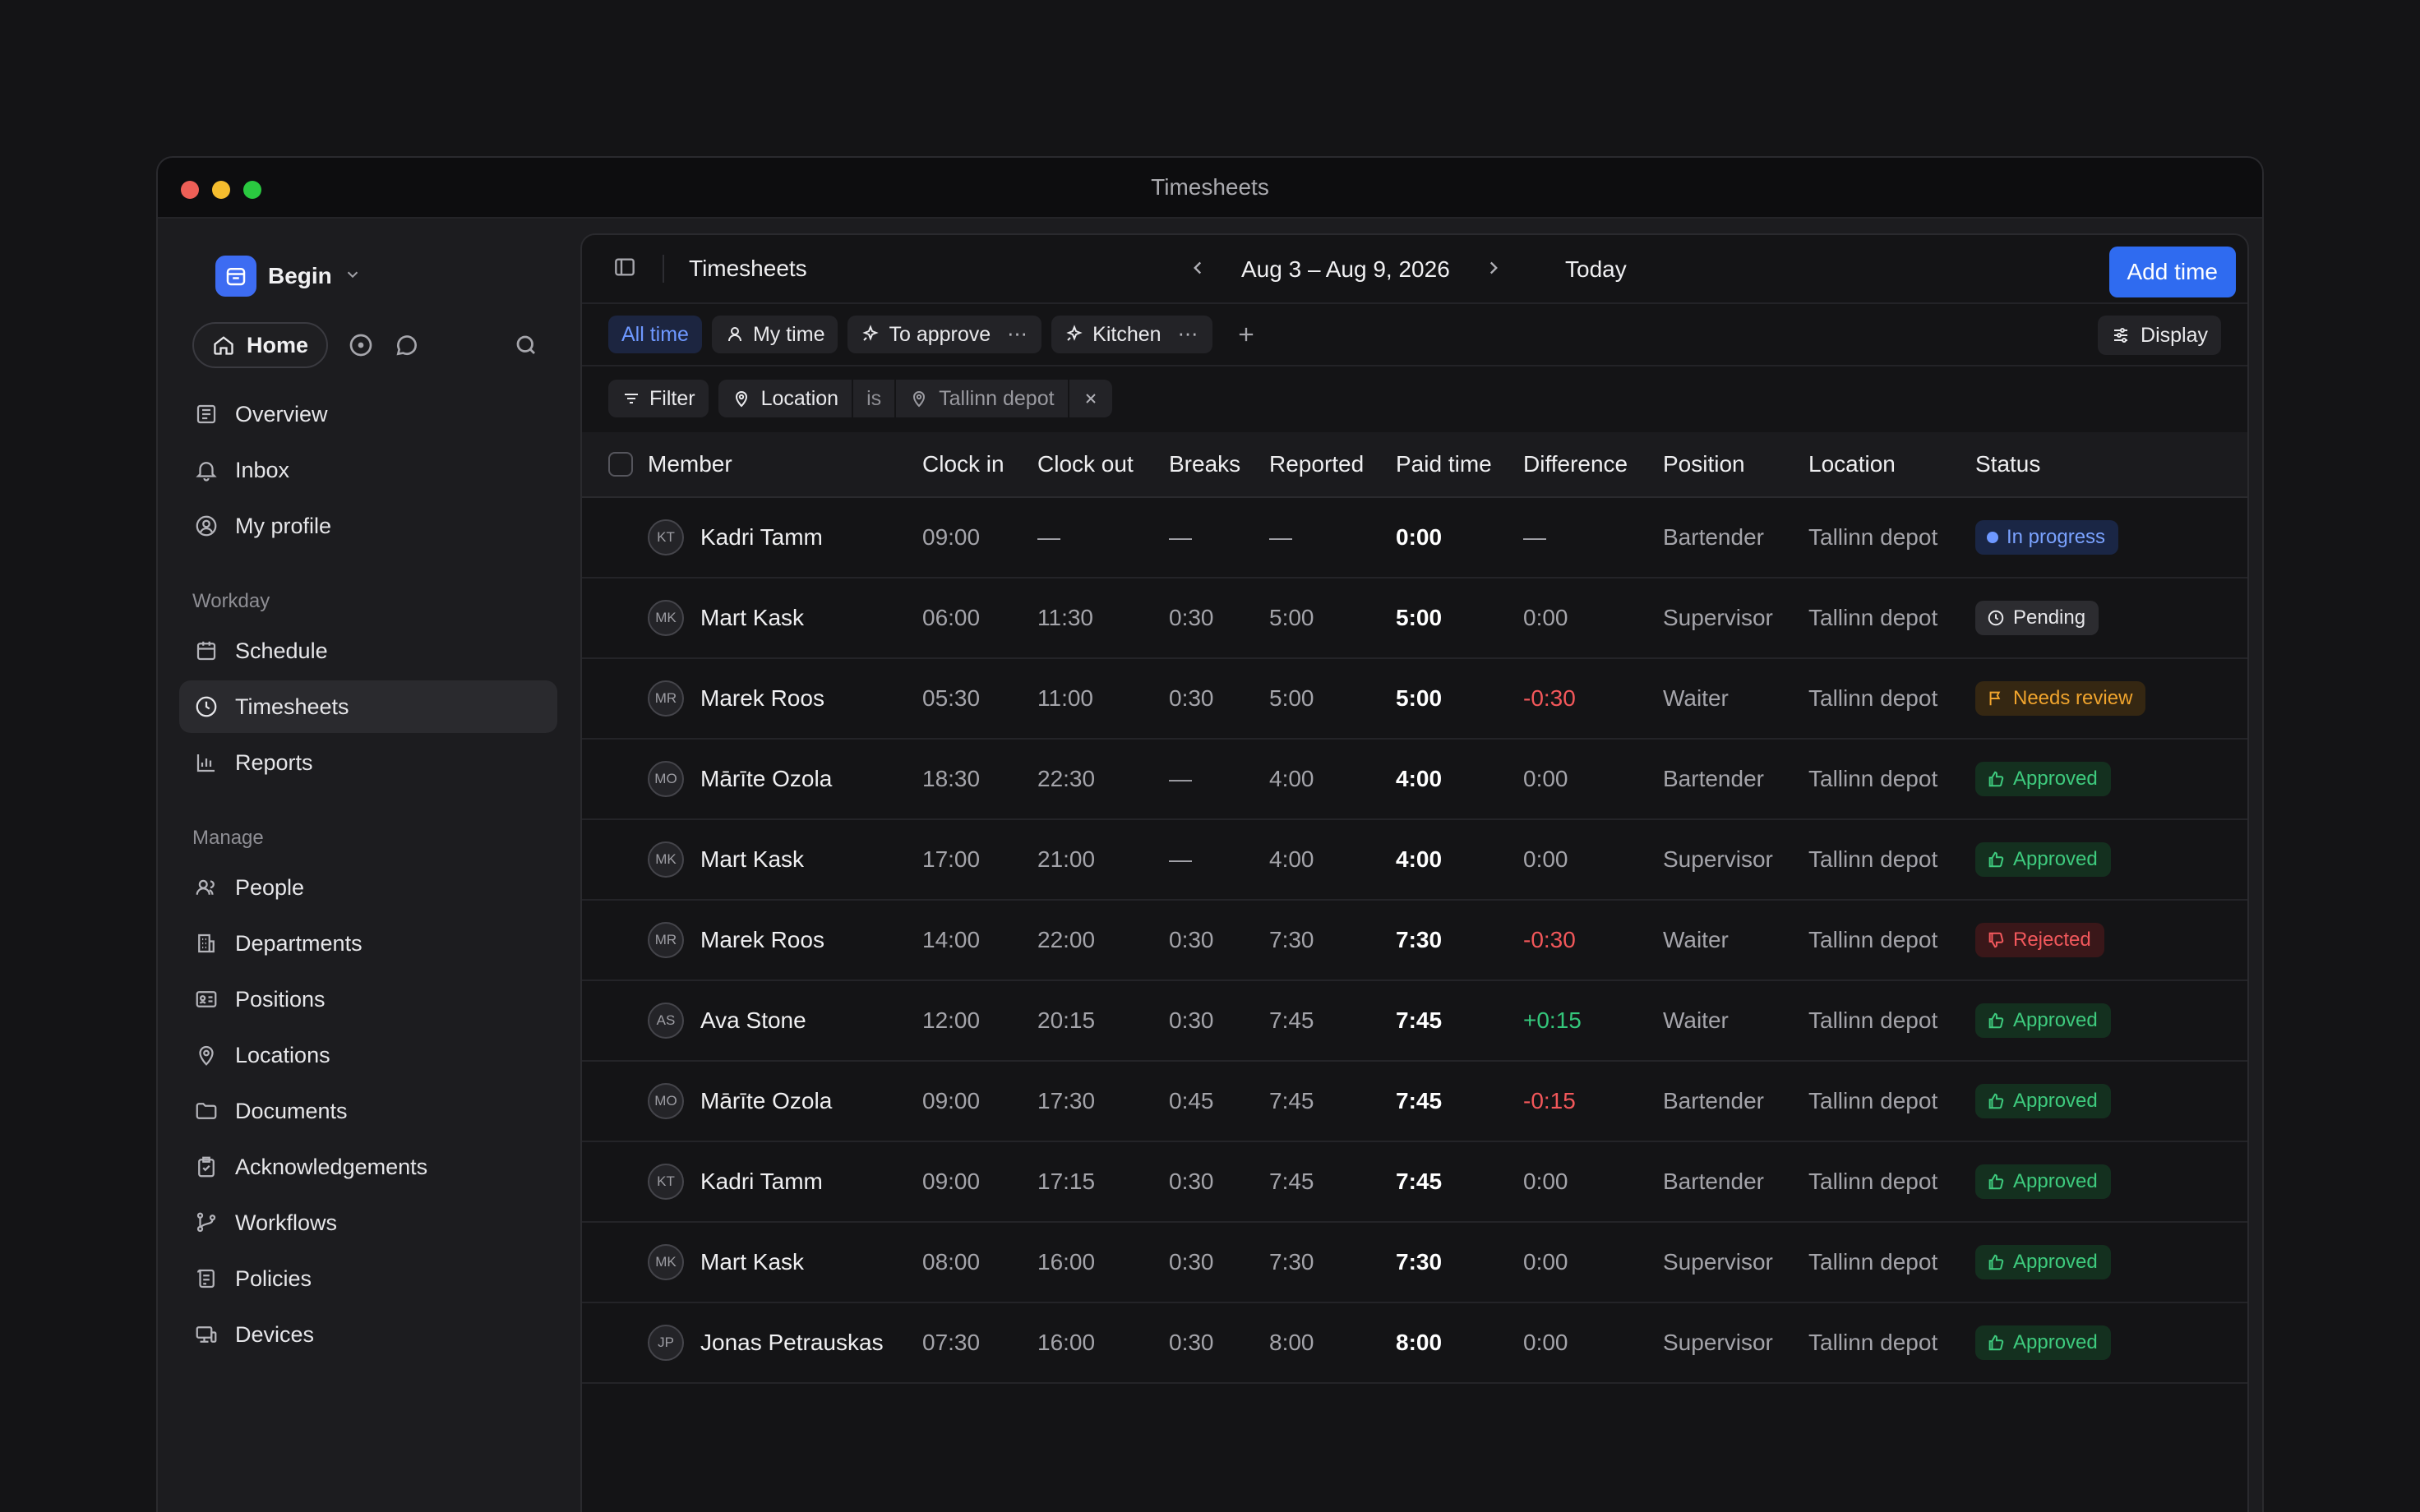 The image size is (2420, 1512). I want to click on column-member: Member, so click(690, 464).